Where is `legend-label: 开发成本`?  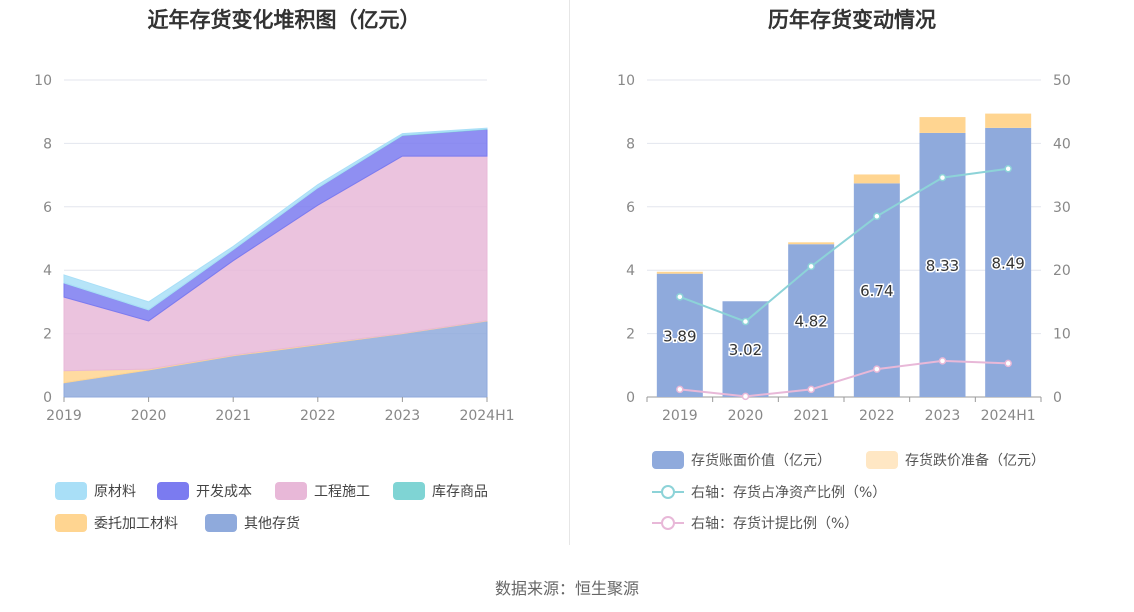
legend-label: 开发成本 is located at coordinates (224, 492).